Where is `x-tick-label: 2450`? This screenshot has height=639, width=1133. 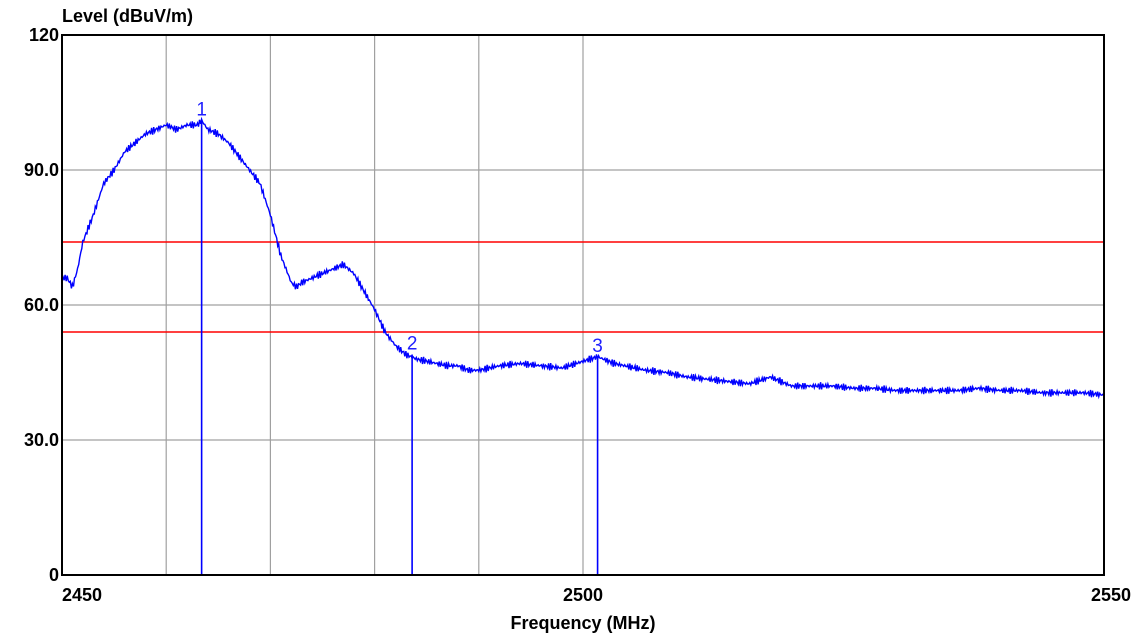 x-tick-label: 2450 is located at coordinates (82, 595).